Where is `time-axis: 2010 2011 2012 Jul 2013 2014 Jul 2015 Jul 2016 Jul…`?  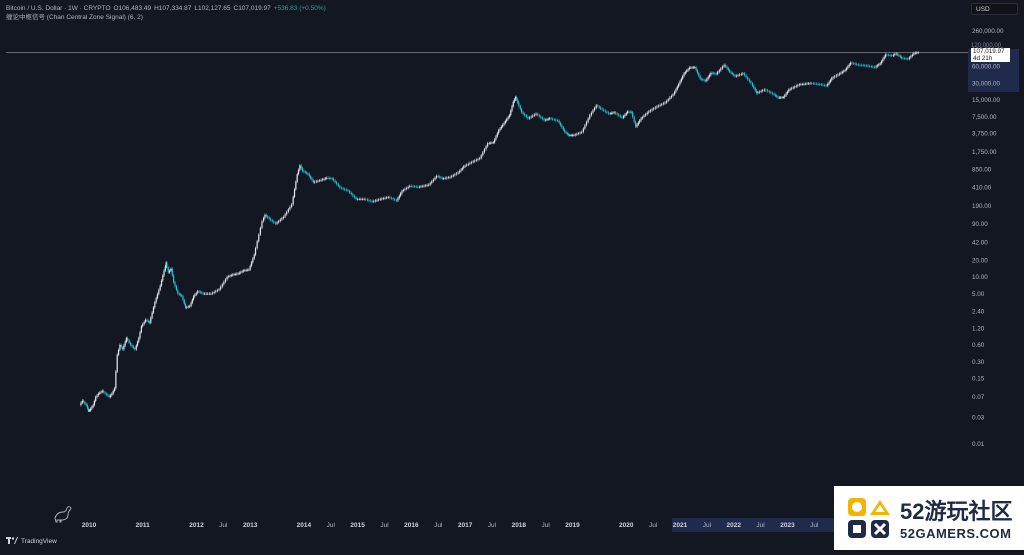 time-axis: 2010 2011 2012 Jul 2013 2014 Jul 2015 Jul 2016 Jul… is located at coordinates (450, 525).